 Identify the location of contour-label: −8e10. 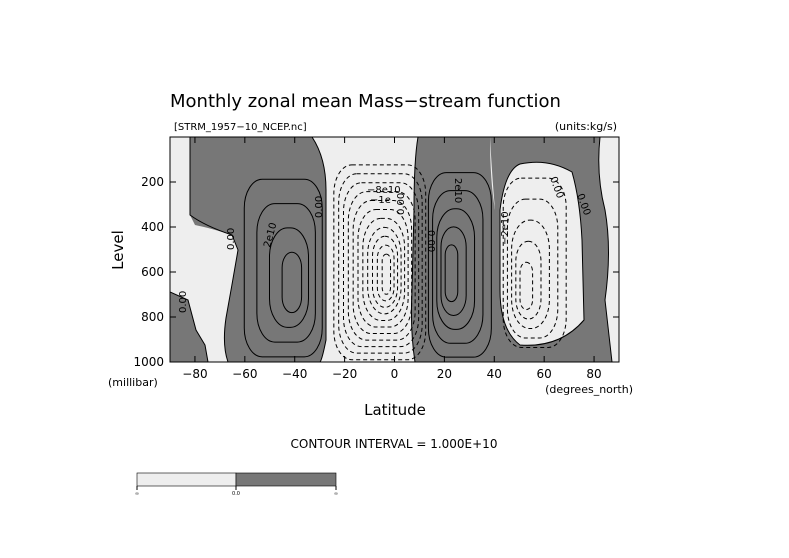
(384, 190).